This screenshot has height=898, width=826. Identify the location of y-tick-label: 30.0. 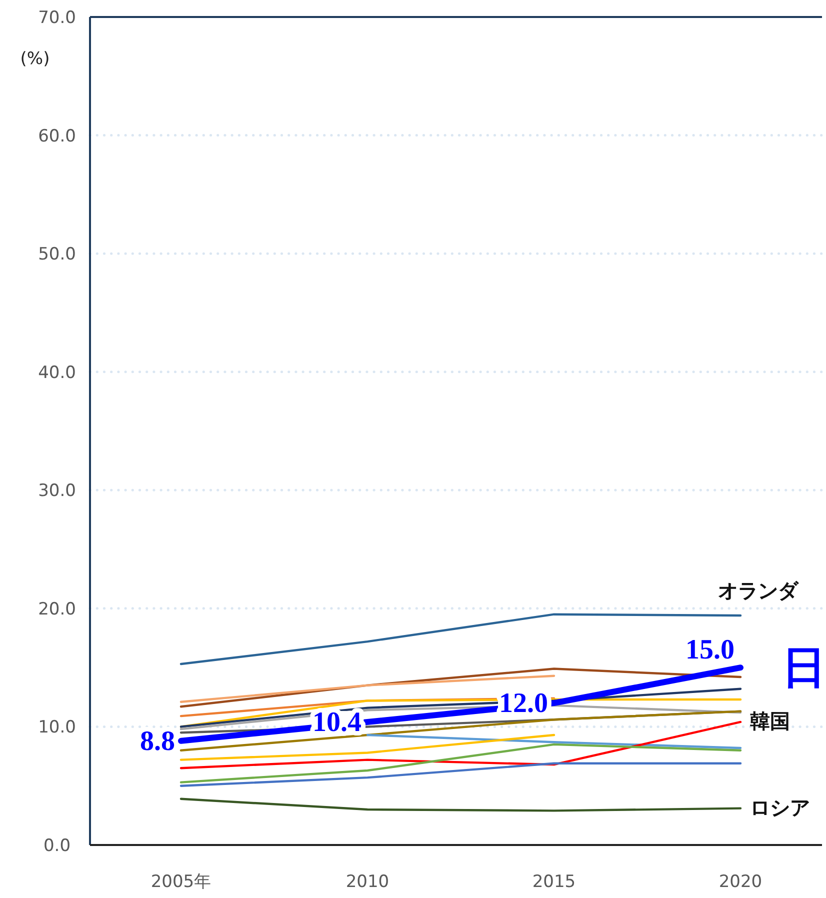
(57, 491).